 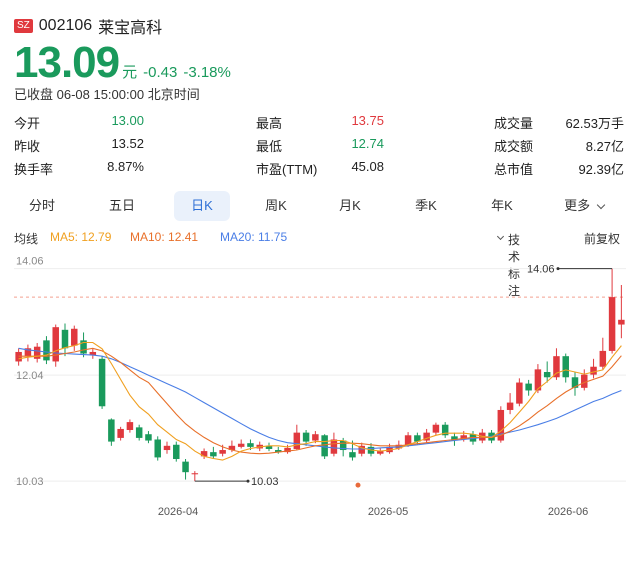 What do you see at coordinates (320, 121) in the screenshot?
I see `stats-row: 今开 13.00 最高 13.75 成交量 62.53万手` at bounding box center [320, 121].